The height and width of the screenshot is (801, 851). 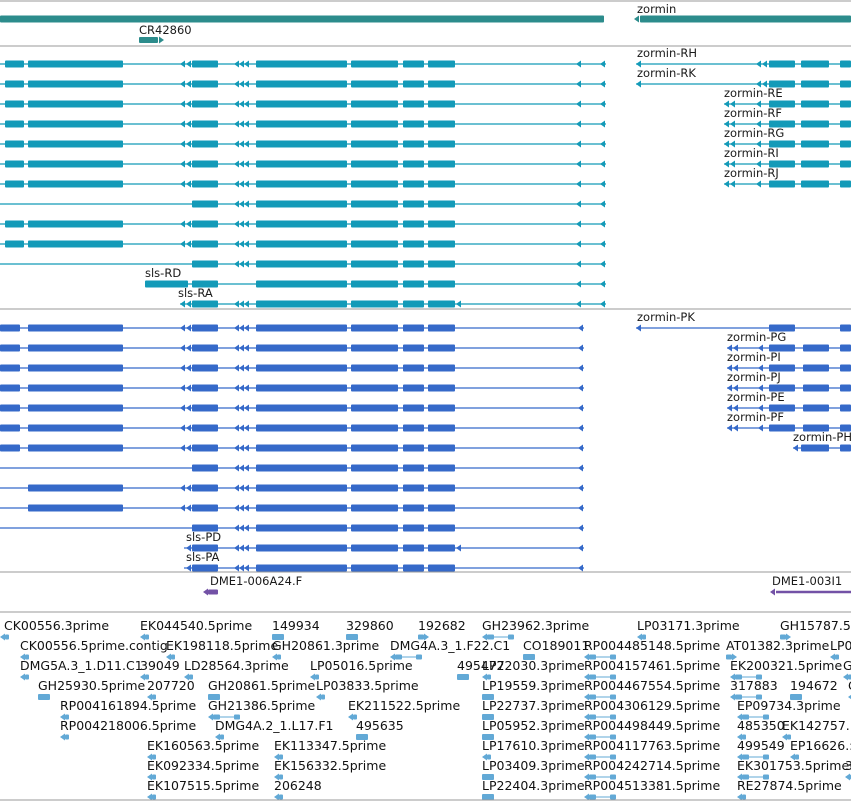 What do you see at coordinates (688, 629) in the screenshot?
I see `est-feature: LP03171.3prime` at bounding box center [688, 629].